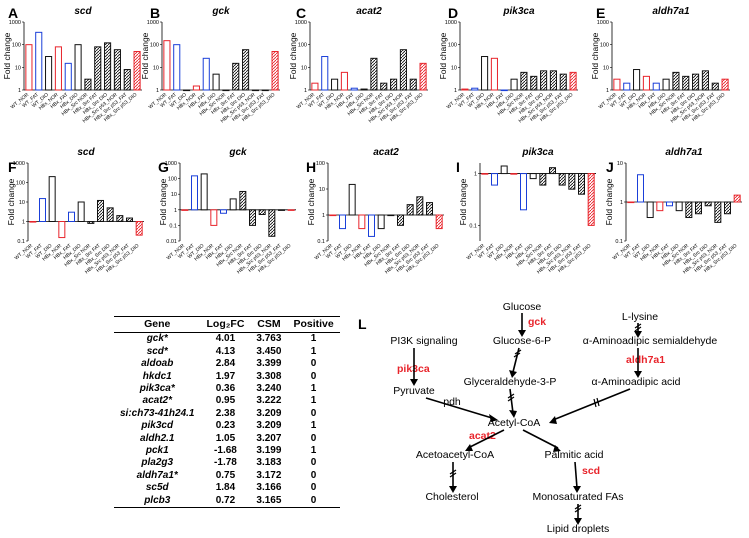  Describe the element at coordinates (225, 475) in the screenshot. I see `log2fc-cell: 0.75` at that location.